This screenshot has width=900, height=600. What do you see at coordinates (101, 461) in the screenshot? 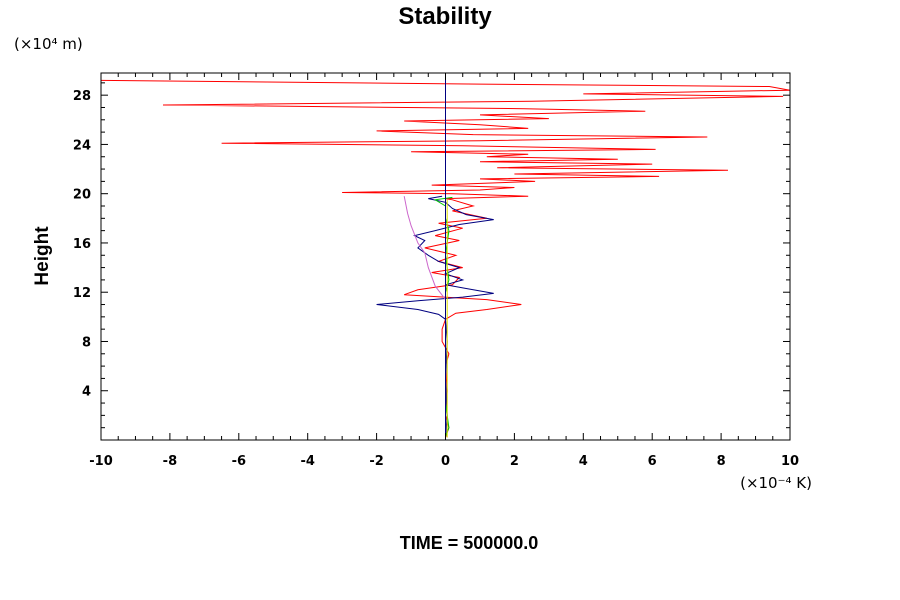
I see `x-tick-label: -10` at bounding box center [101, 461].